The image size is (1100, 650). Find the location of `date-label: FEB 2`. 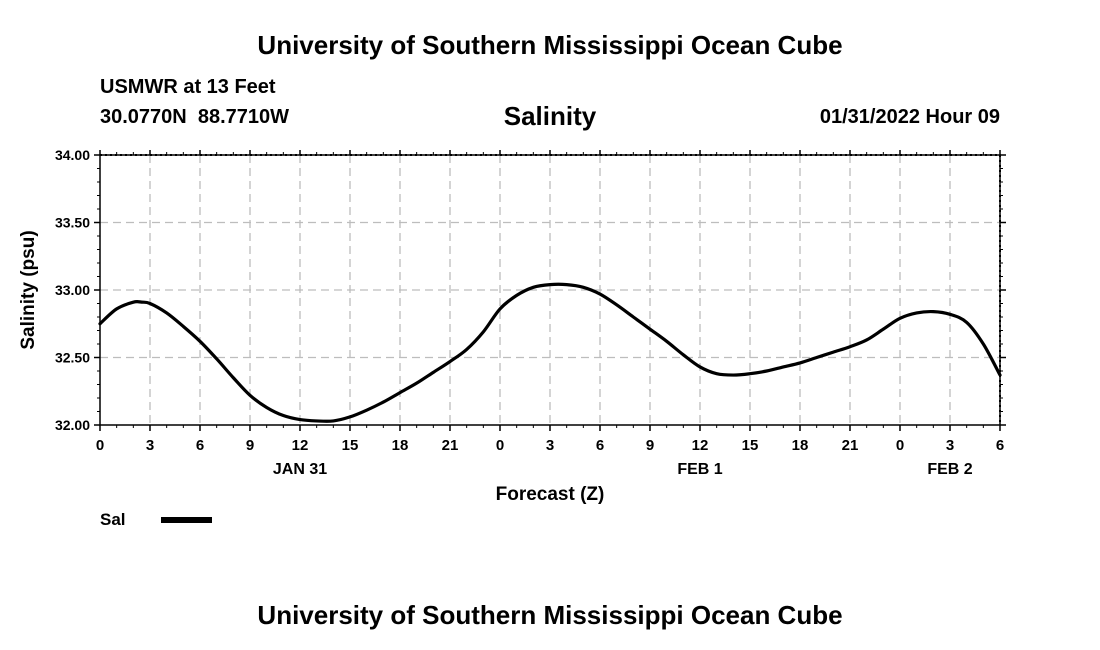

date-label: FEB 2 is located at coordinates (949, 469).